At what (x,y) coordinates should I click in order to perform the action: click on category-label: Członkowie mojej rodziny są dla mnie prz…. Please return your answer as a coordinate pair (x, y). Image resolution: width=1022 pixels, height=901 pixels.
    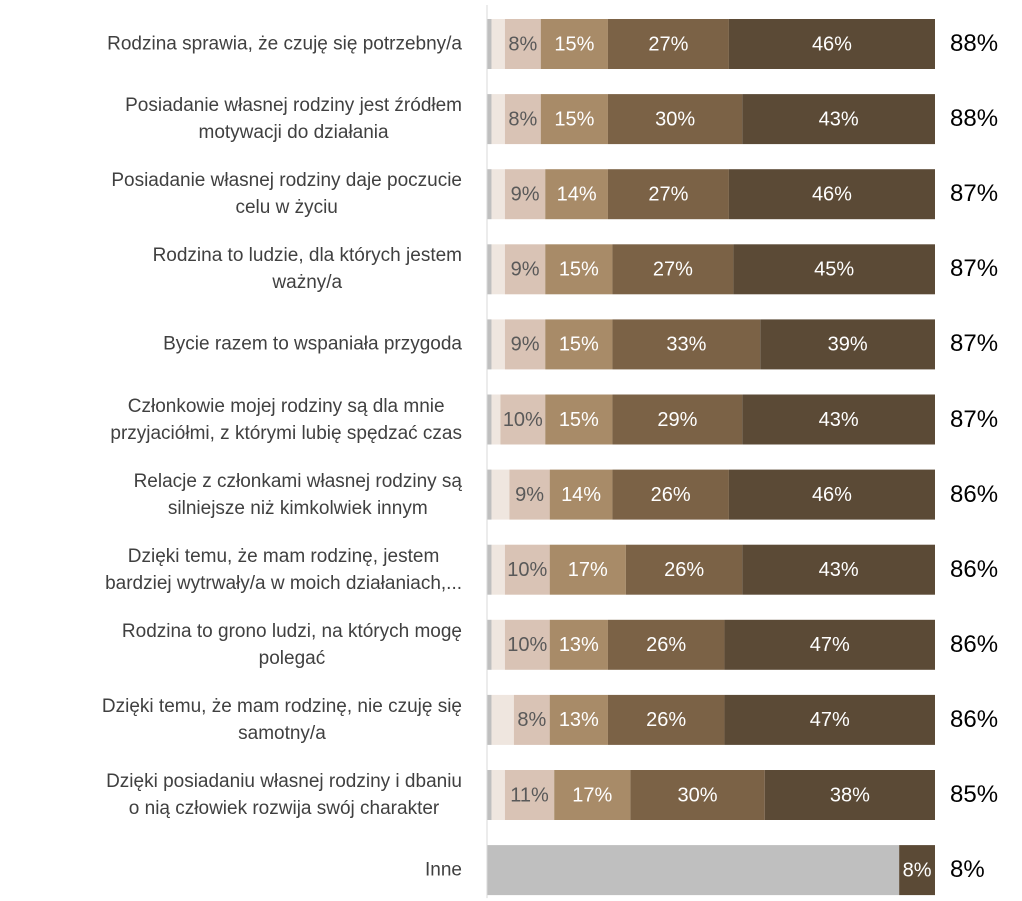
    Looking at the image, I should click on (286, 419).